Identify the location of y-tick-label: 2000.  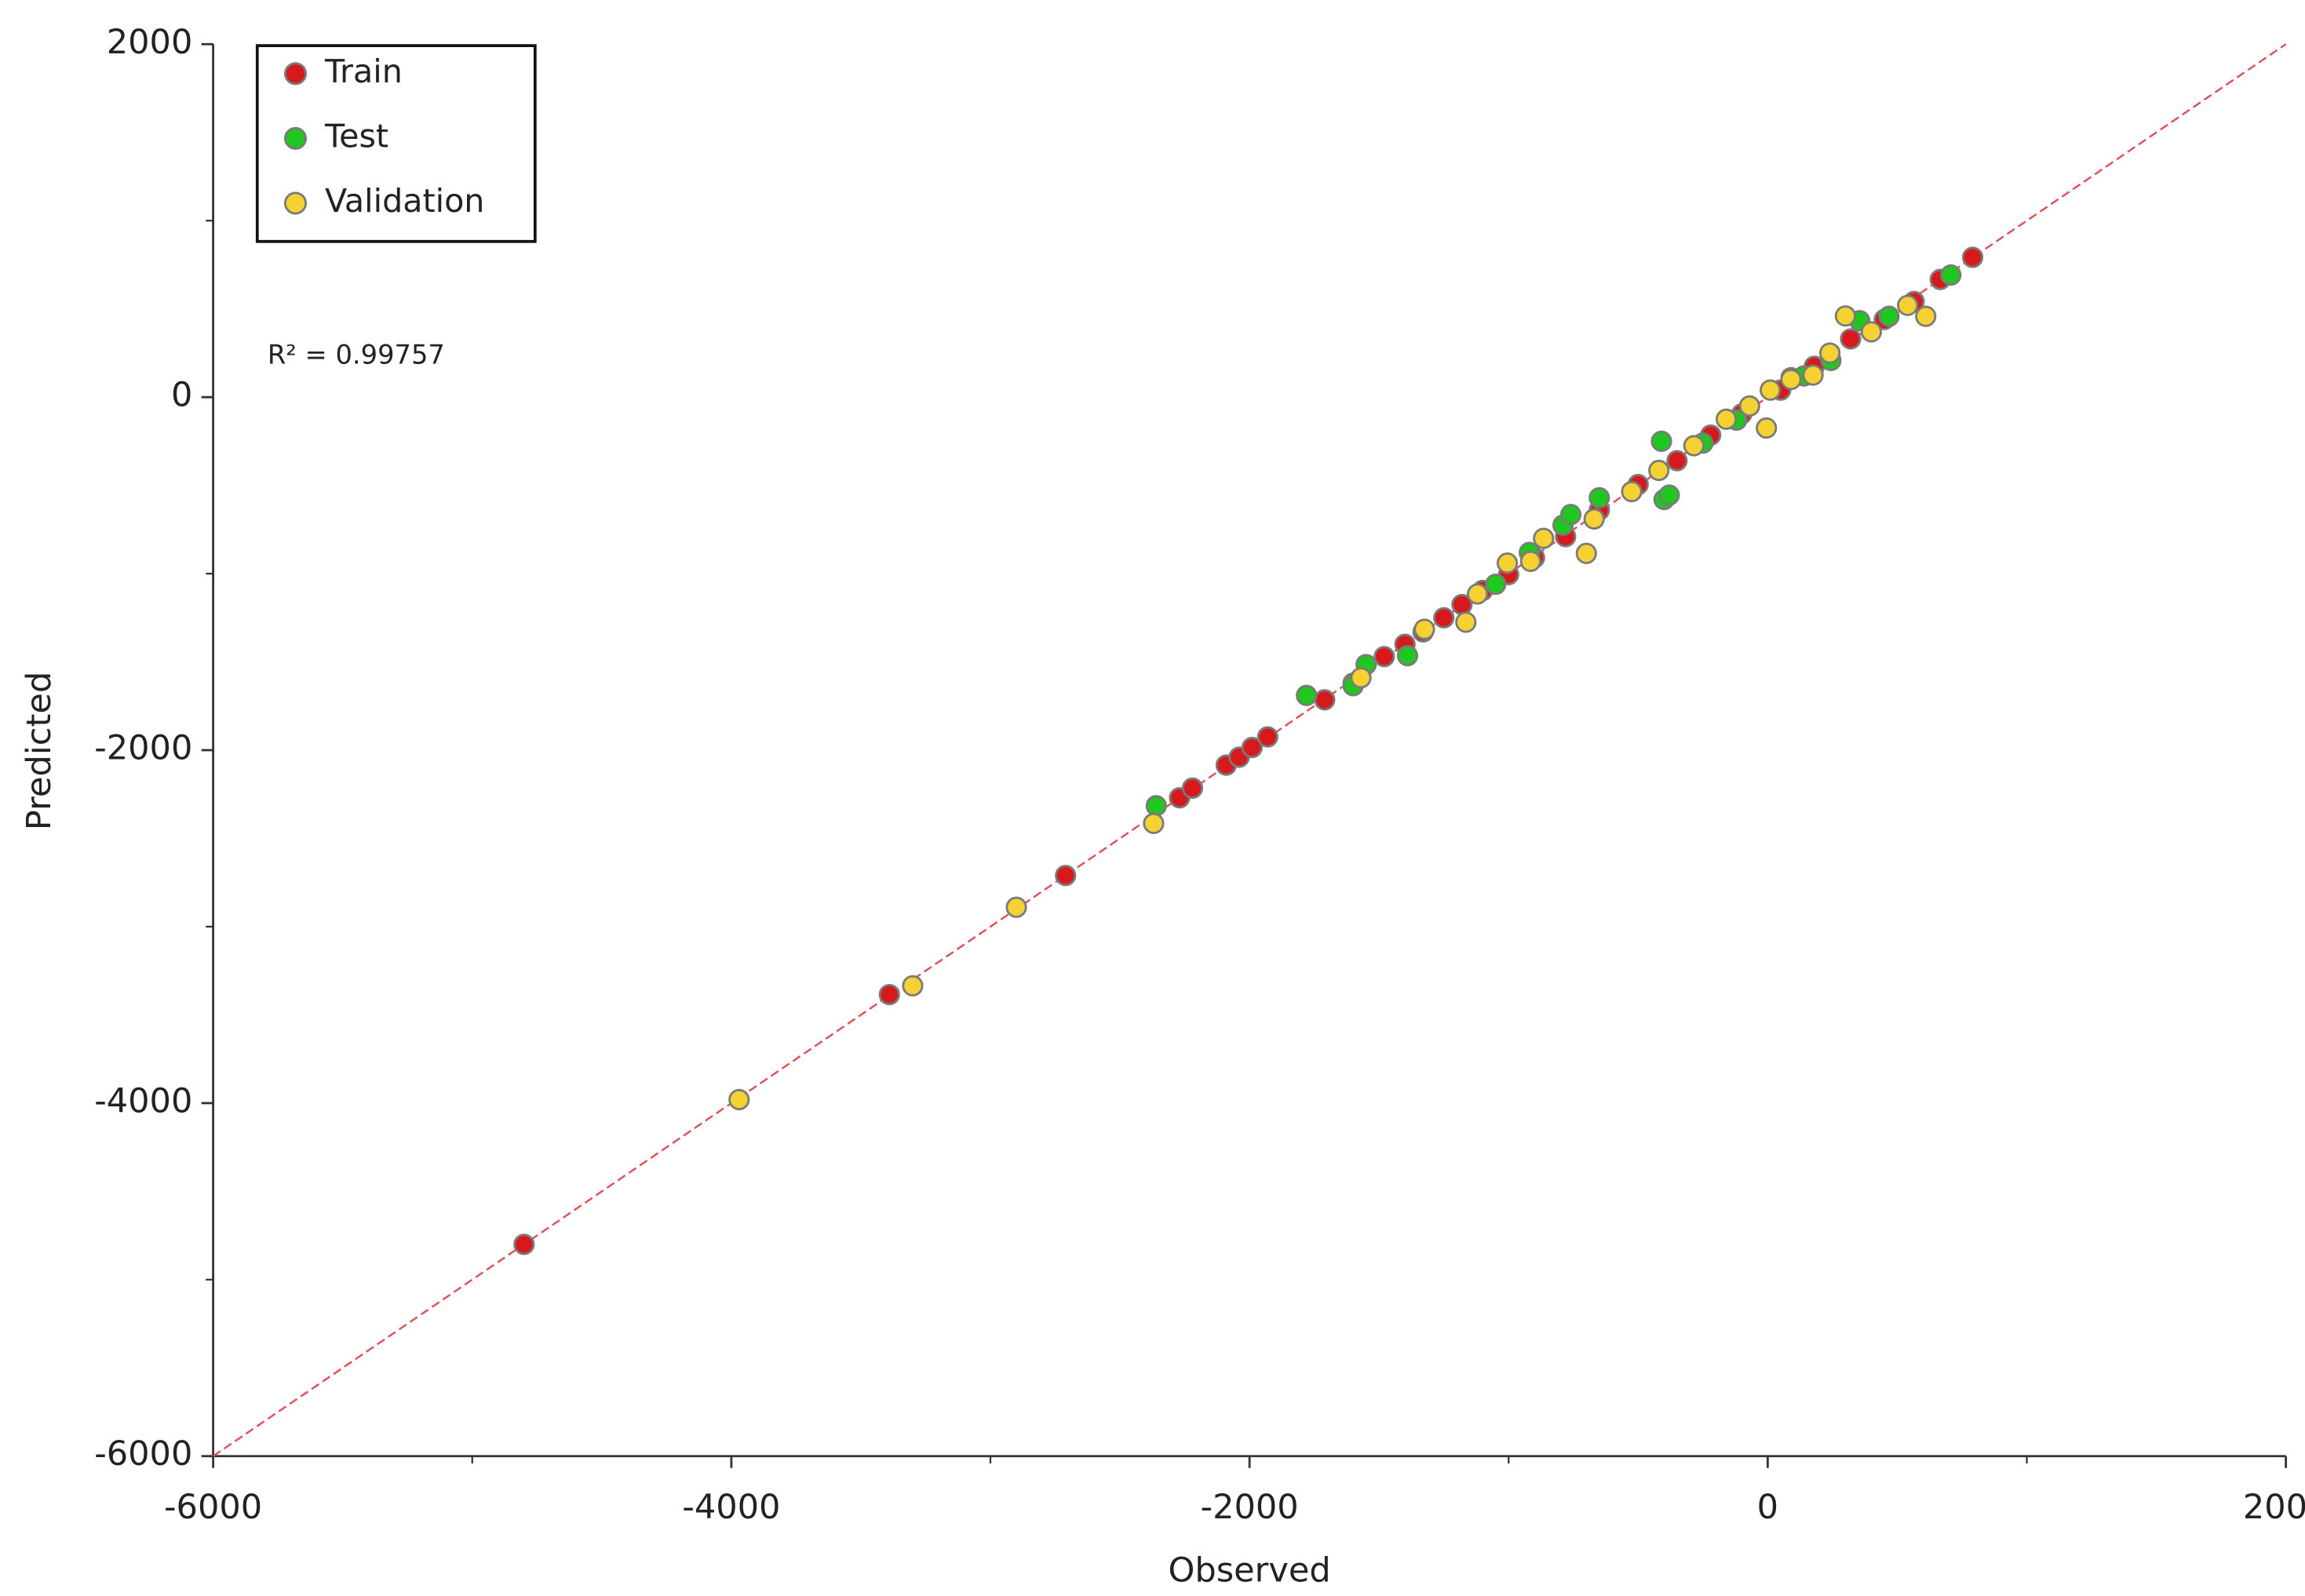
(150, 42).